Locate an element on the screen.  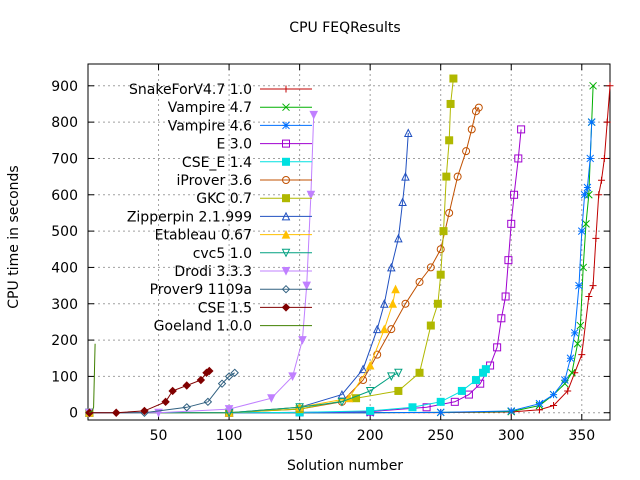
legend-item: CSE 1.5 is located at coordinates (255, 308).